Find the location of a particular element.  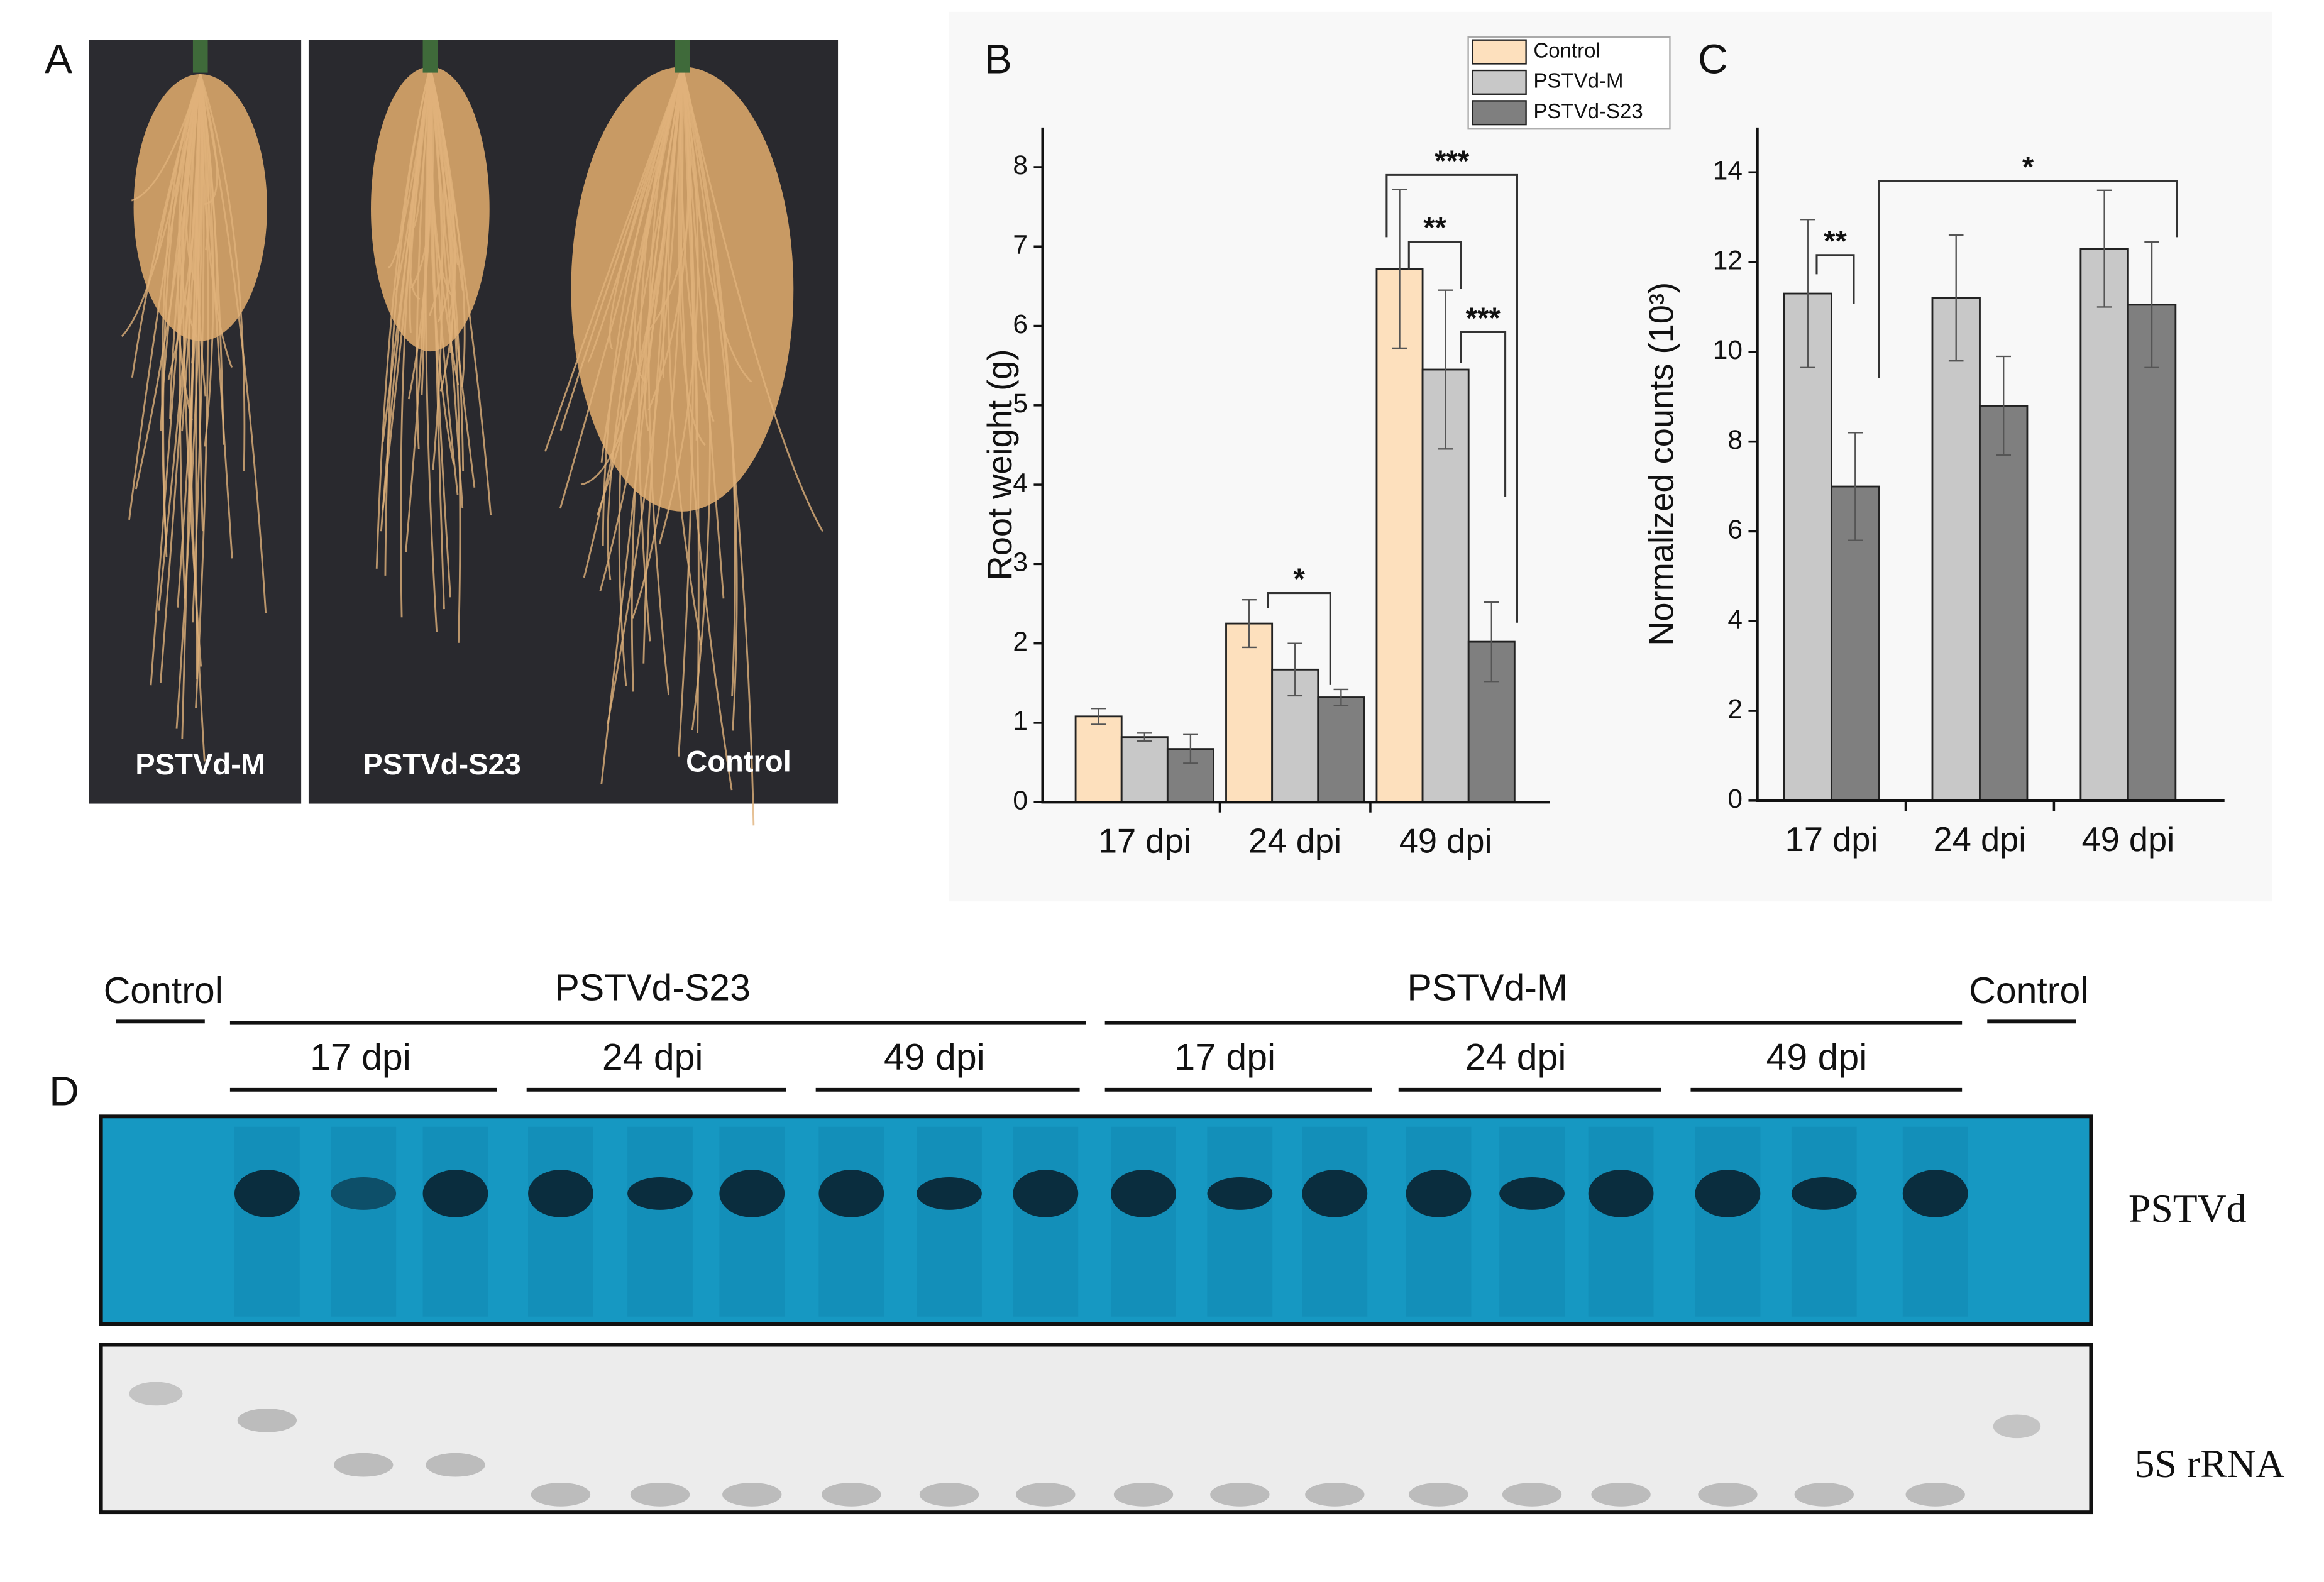

y-tick-label: 5 is located at coordinates (1020, 403).